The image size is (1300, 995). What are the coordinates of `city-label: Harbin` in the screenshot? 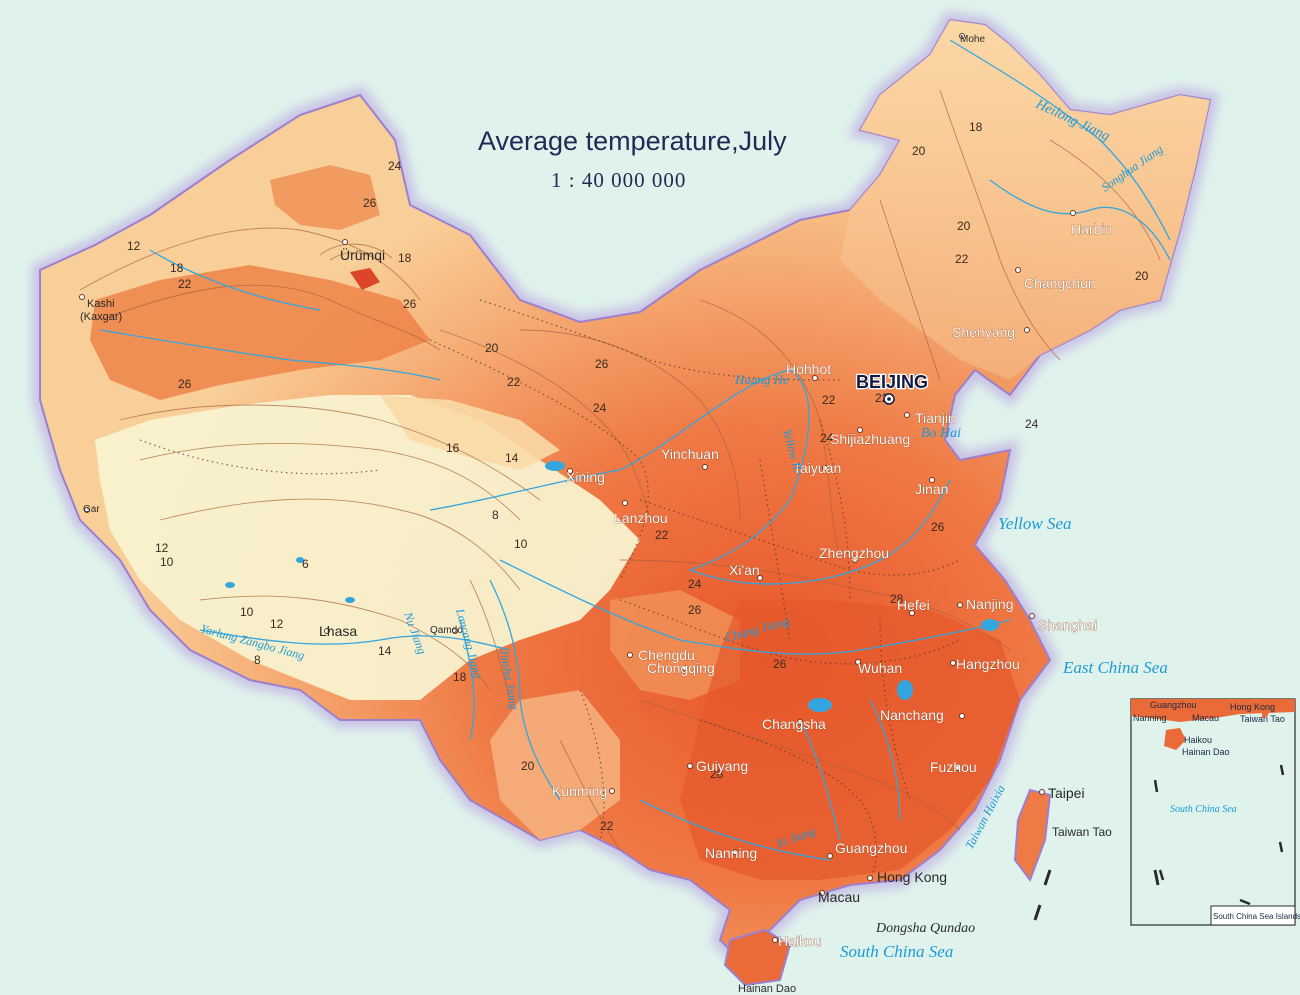 It's located at (1091, 229).